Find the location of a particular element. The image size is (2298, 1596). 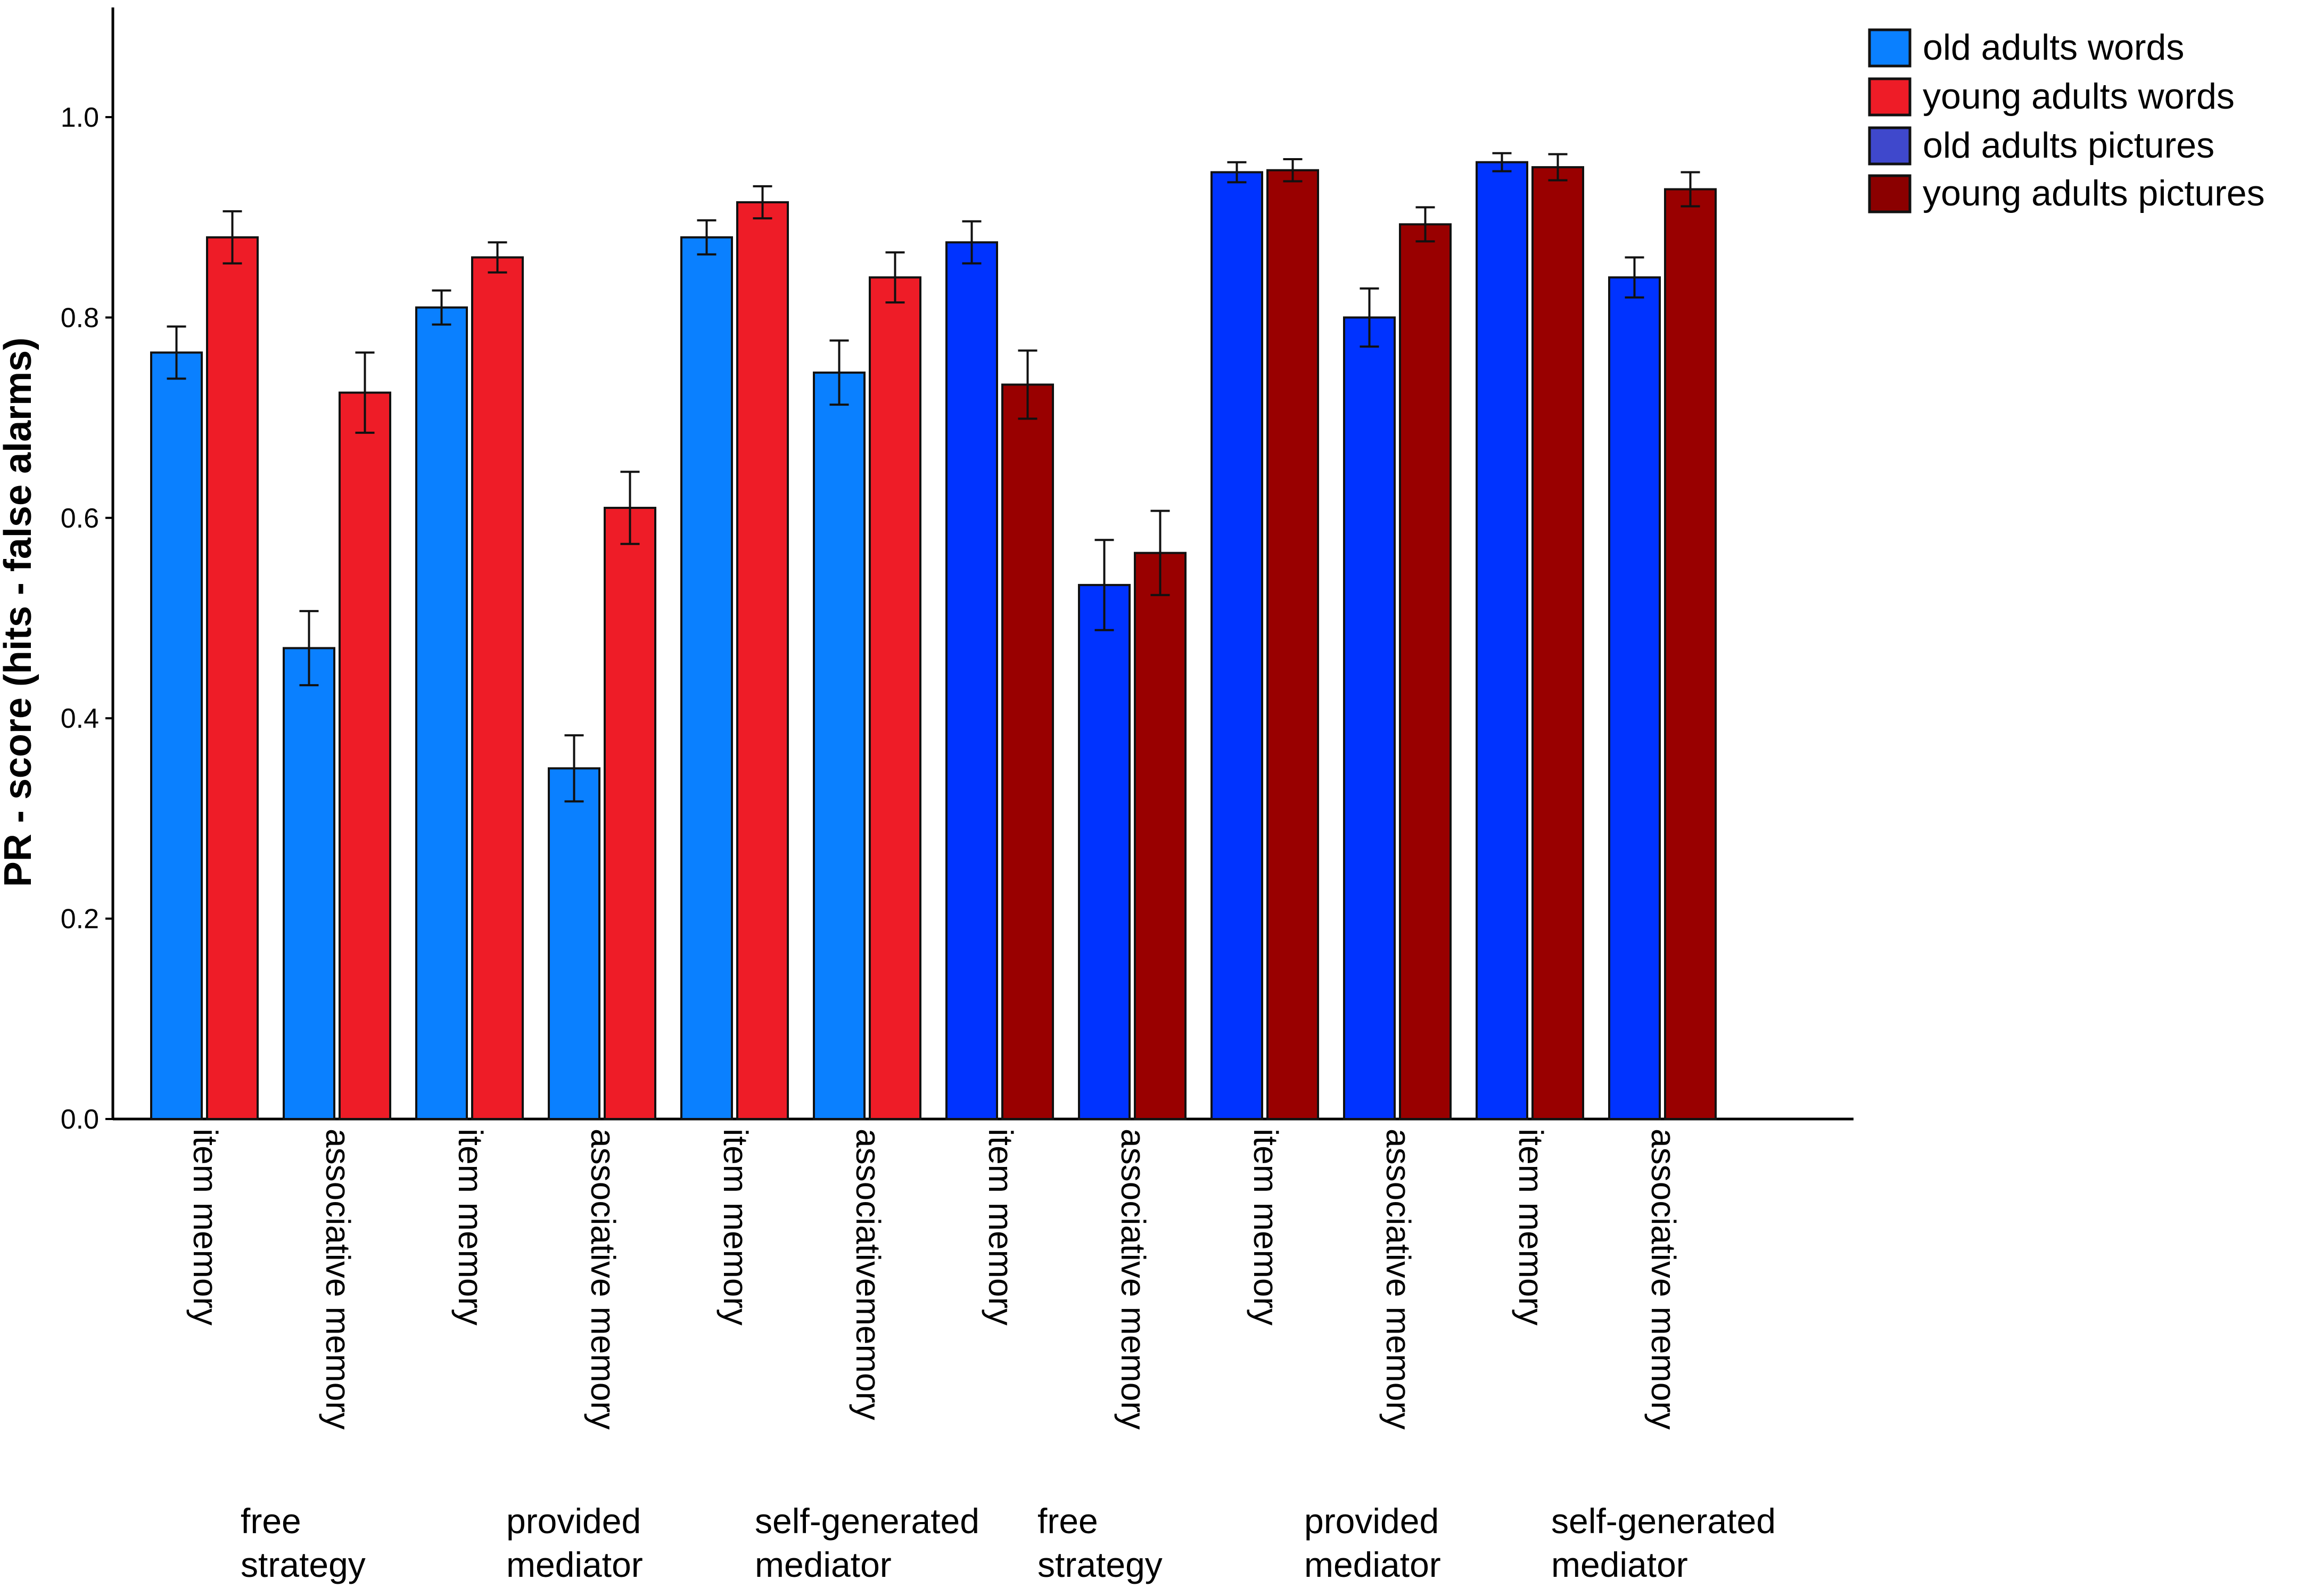

y-tick-label: 0.6 is located at coordinates (80, 518).